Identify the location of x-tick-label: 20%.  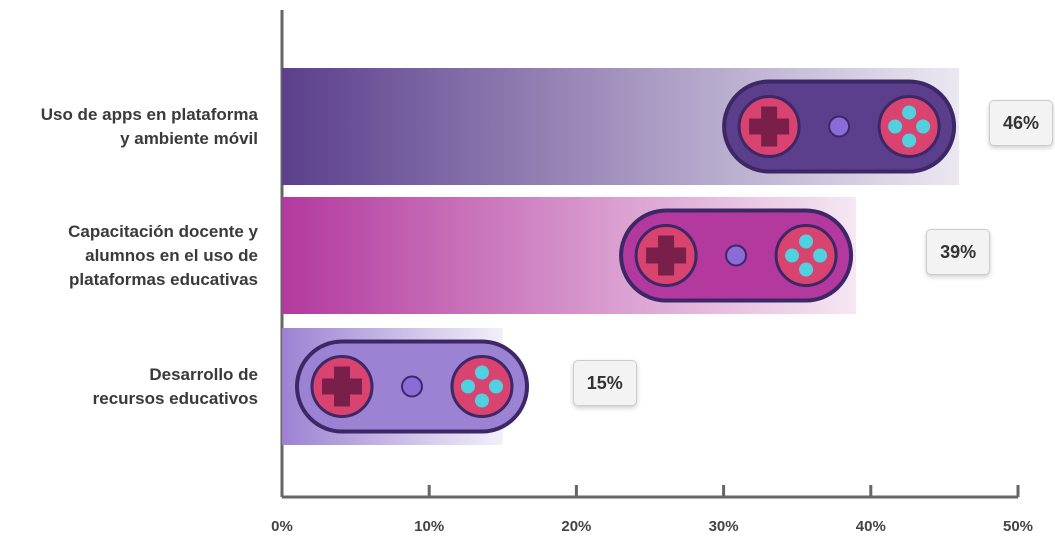
(576, 526).